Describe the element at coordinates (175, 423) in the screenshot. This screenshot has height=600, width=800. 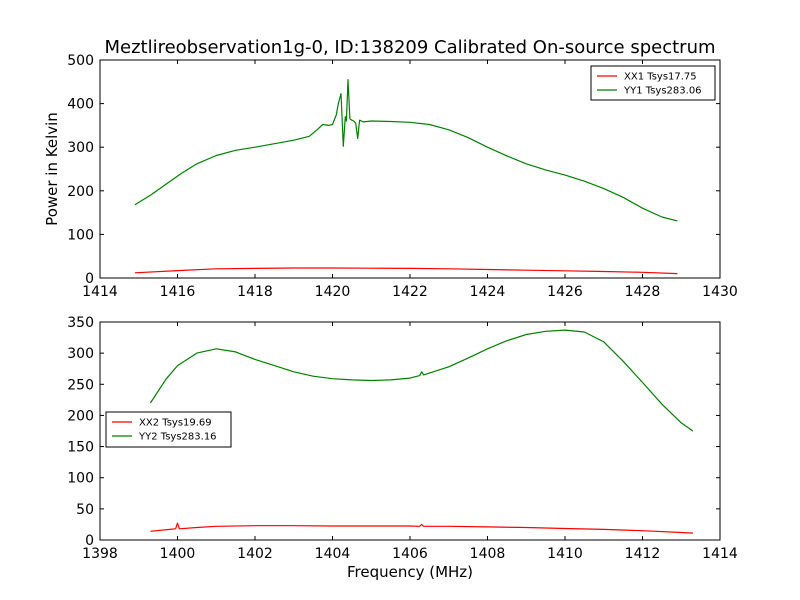
I see `bottom-legend-label-1: XX2 Tsys19.69` at that location.